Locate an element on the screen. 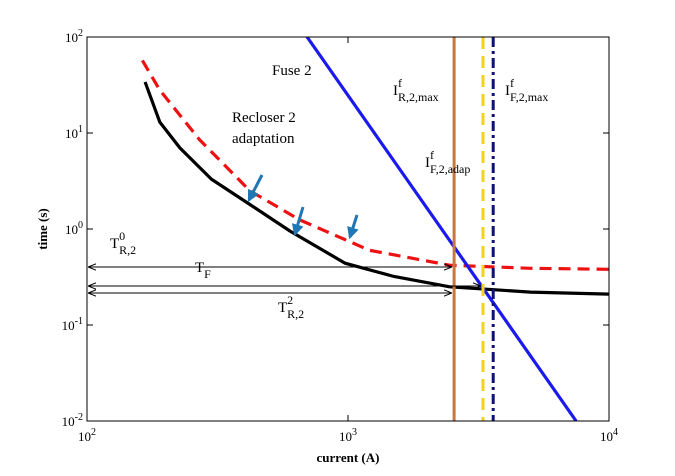  annotation: Fuse 2 is located at coordinates (292, 71).